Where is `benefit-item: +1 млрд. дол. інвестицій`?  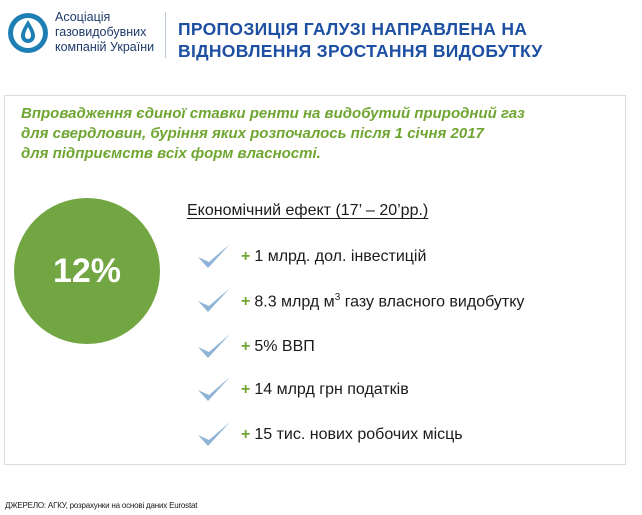 benefit-item: +1 млрд. дол. інвестицій is located at coordinates (405, 257).